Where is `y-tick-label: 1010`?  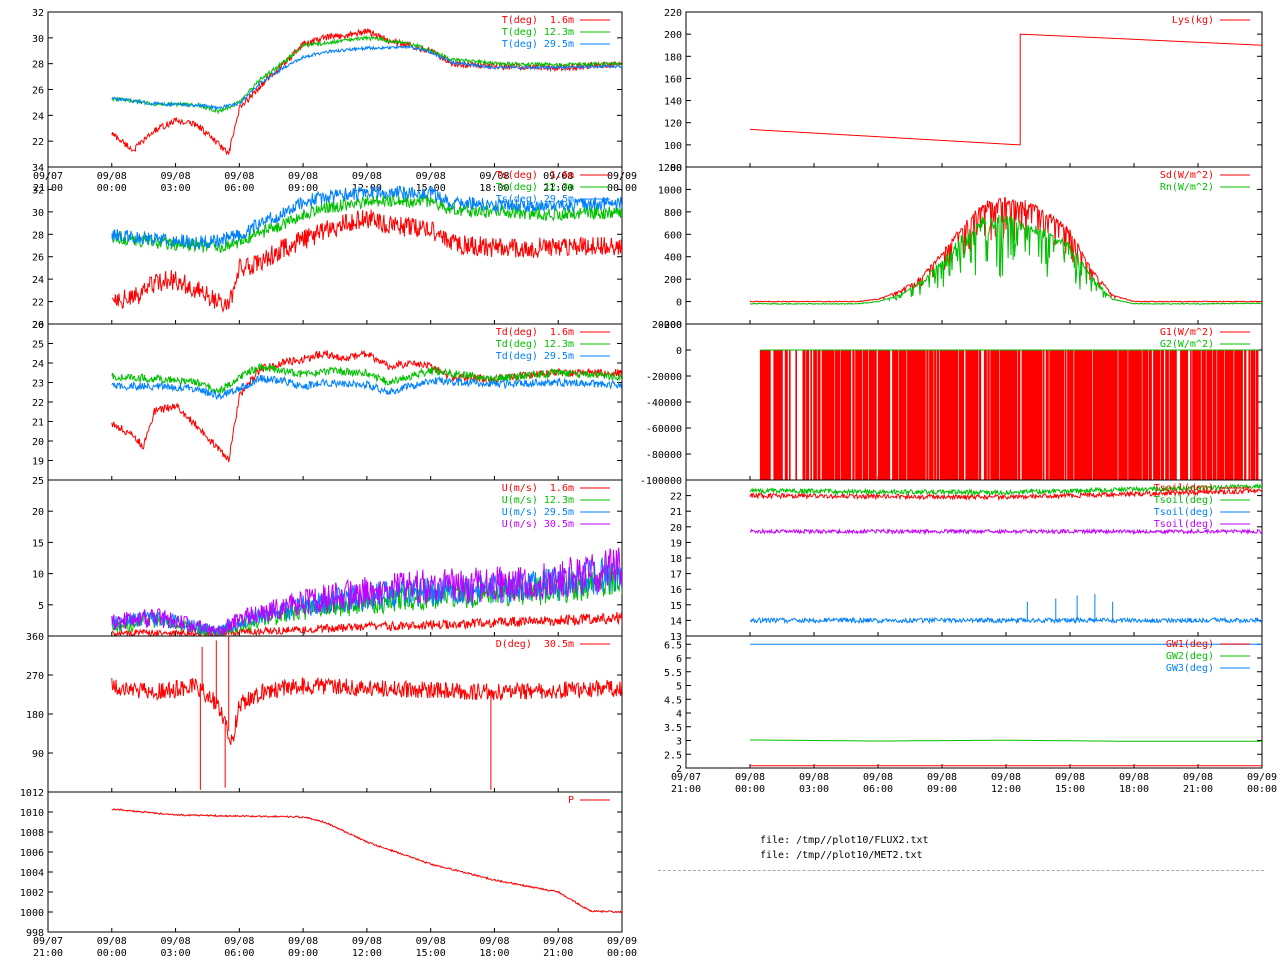 y-tick-label: 1010 is located at coordinates (32, 813).